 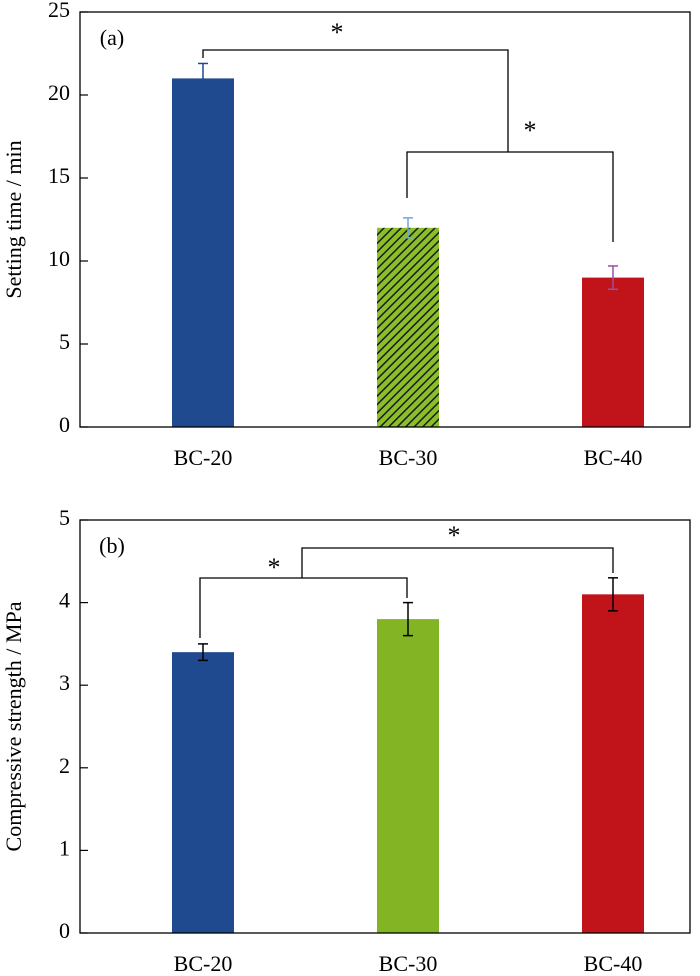 What do you see at coordinates (59, 258) in the screenshot?
I see `y-tick-label: 10` at bounding box center [59, 258].